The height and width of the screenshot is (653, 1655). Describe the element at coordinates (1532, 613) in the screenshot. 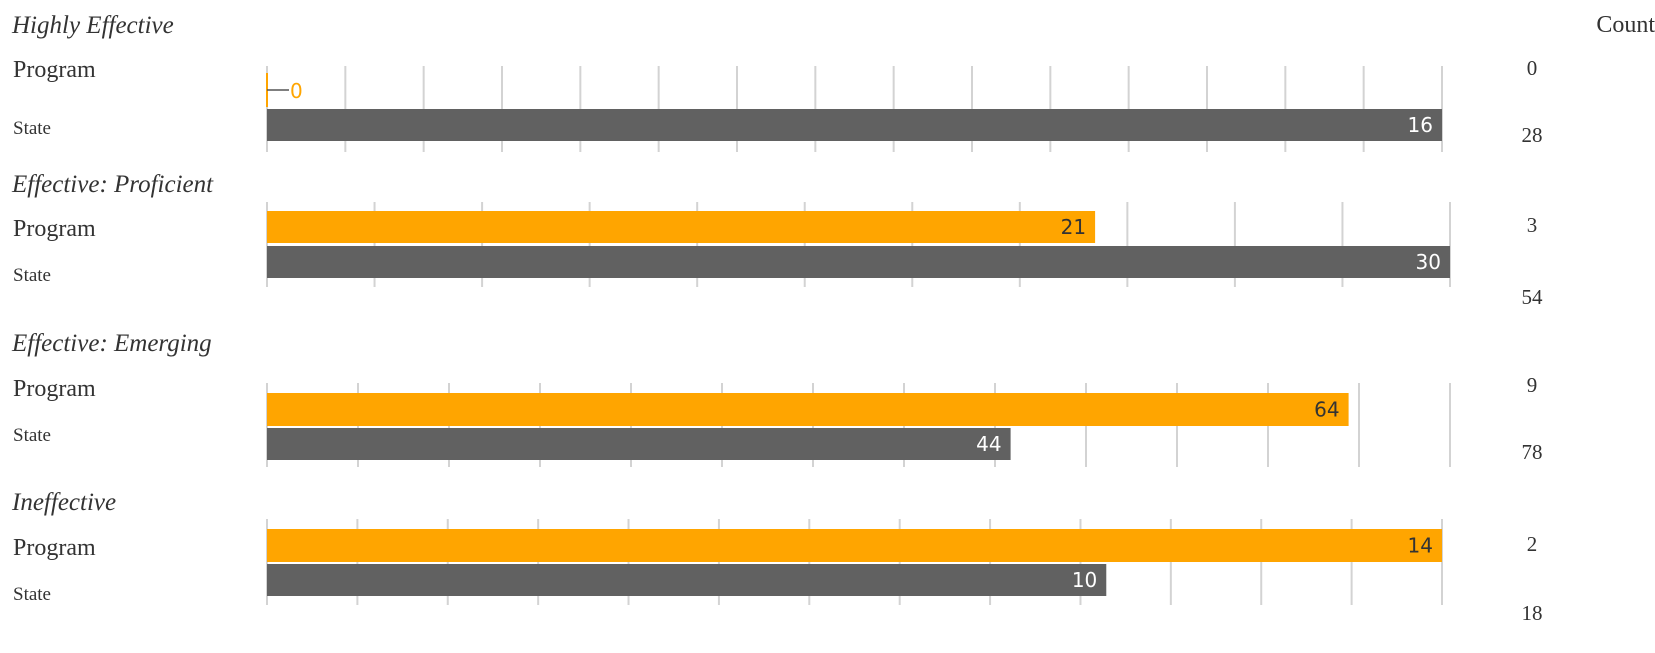

I see `count-value: 18` at that location.